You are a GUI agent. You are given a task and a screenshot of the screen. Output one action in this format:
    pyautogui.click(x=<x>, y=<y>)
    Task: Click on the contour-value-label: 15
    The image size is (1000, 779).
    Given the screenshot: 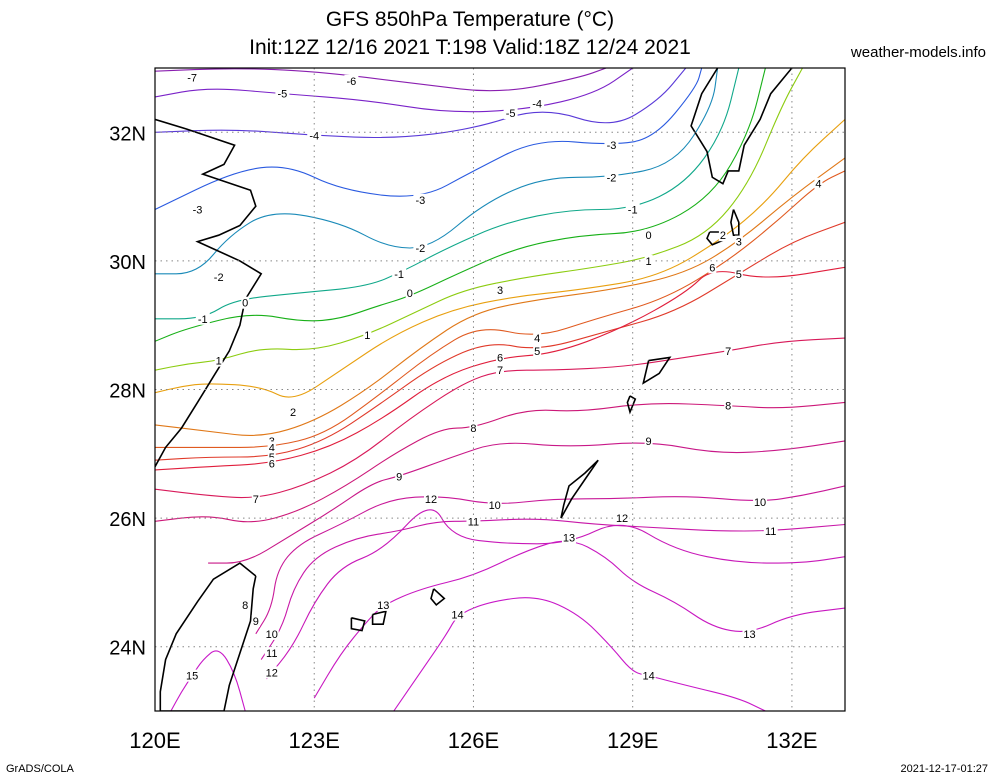 What is the action you would take?
    pyautogui.click(x=192, y=677)
    